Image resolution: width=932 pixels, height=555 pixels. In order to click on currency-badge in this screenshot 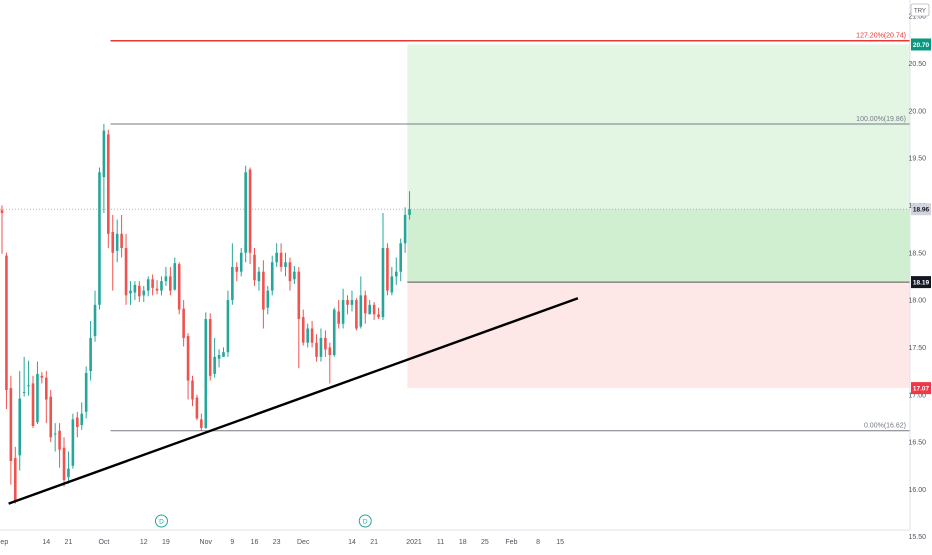, I will do `click(920, 10)`.